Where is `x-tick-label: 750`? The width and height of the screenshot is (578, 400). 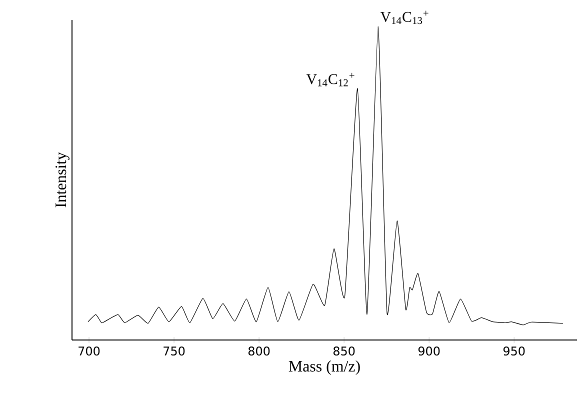
x-tick-label: 750 is located at coordinates (174, 351).